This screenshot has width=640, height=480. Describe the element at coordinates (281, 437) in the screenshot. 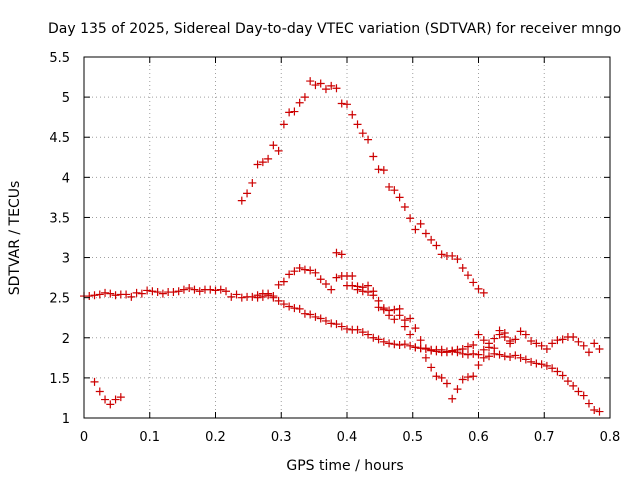

I see `x-tick-label: 0.3` at that location.